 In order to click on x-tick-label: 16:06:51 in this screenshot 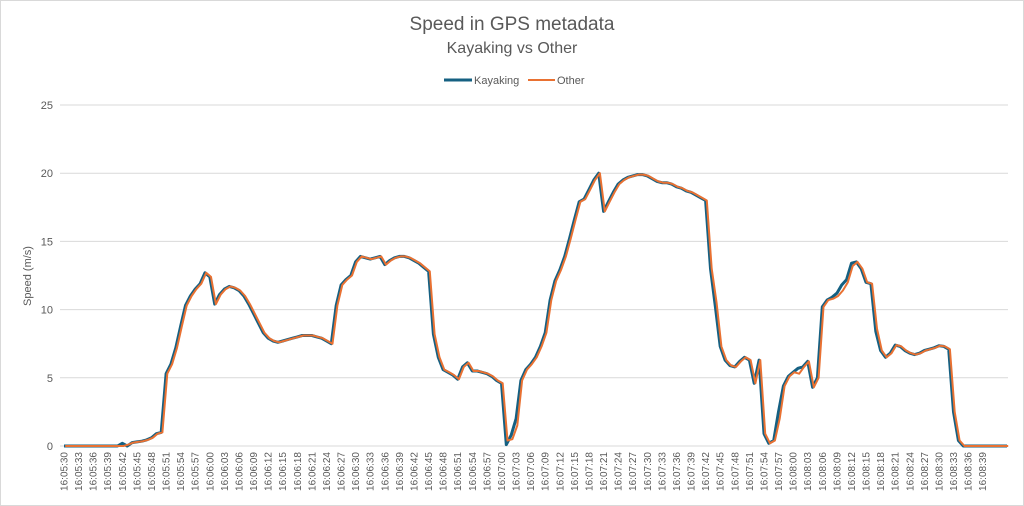, I will do `click(458, 471)`.